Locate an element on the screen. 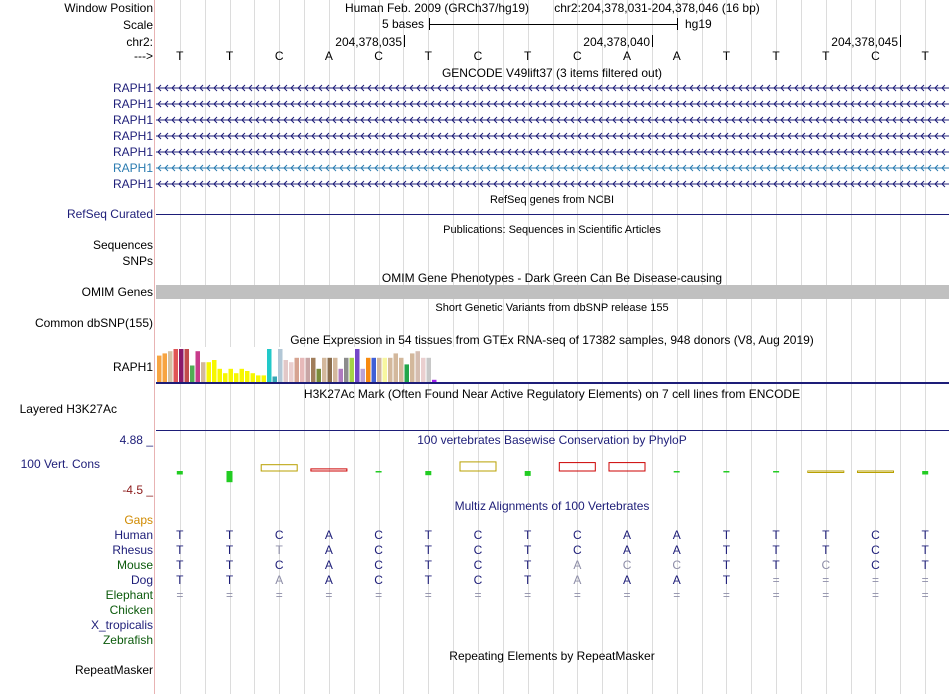 The image size is (950, 694). alignment-base: C is located at coordinates (875, 550).